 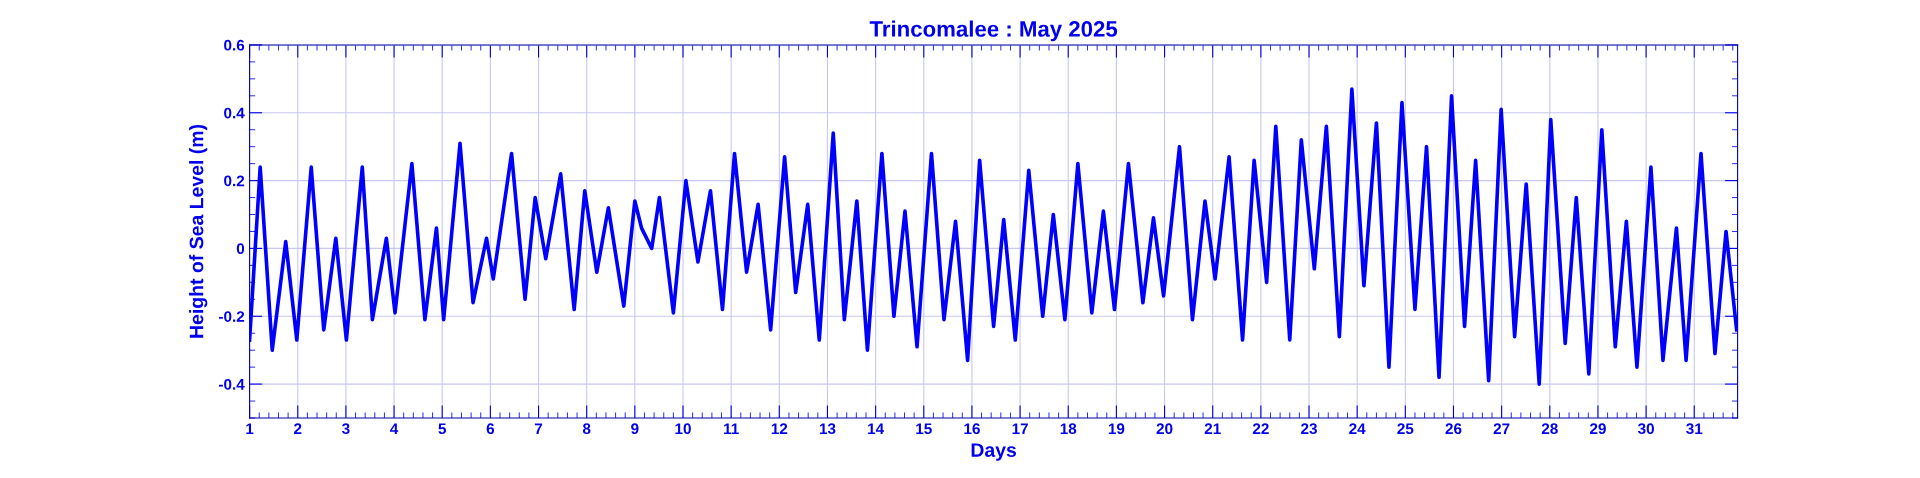 I want to click on x-tick-label: 2, so click(x=298, y=428).